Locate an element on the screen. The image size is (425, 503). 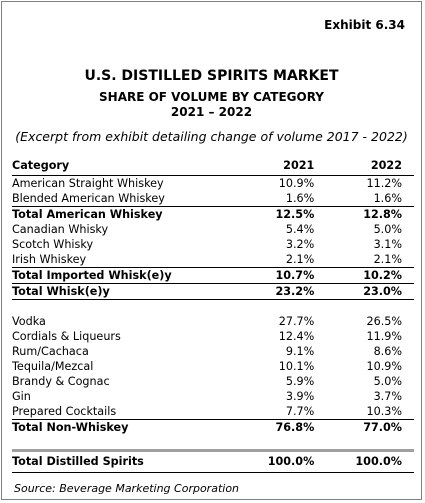
row-value-2021: 10.1% is located at coordinates (296, 366).